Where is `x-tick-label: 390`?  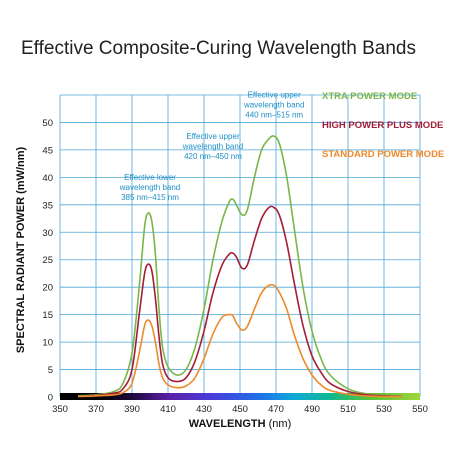
x-tick-label: 390 is located at coordinates (132, 409).